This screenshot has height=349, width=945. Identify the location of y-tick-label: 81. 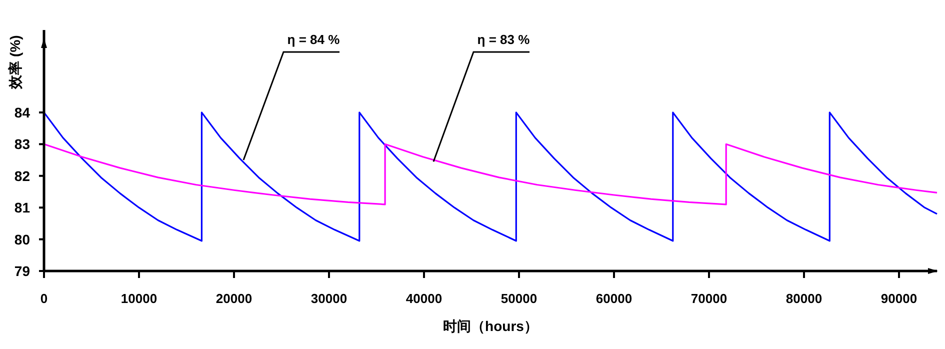
(22, 208).